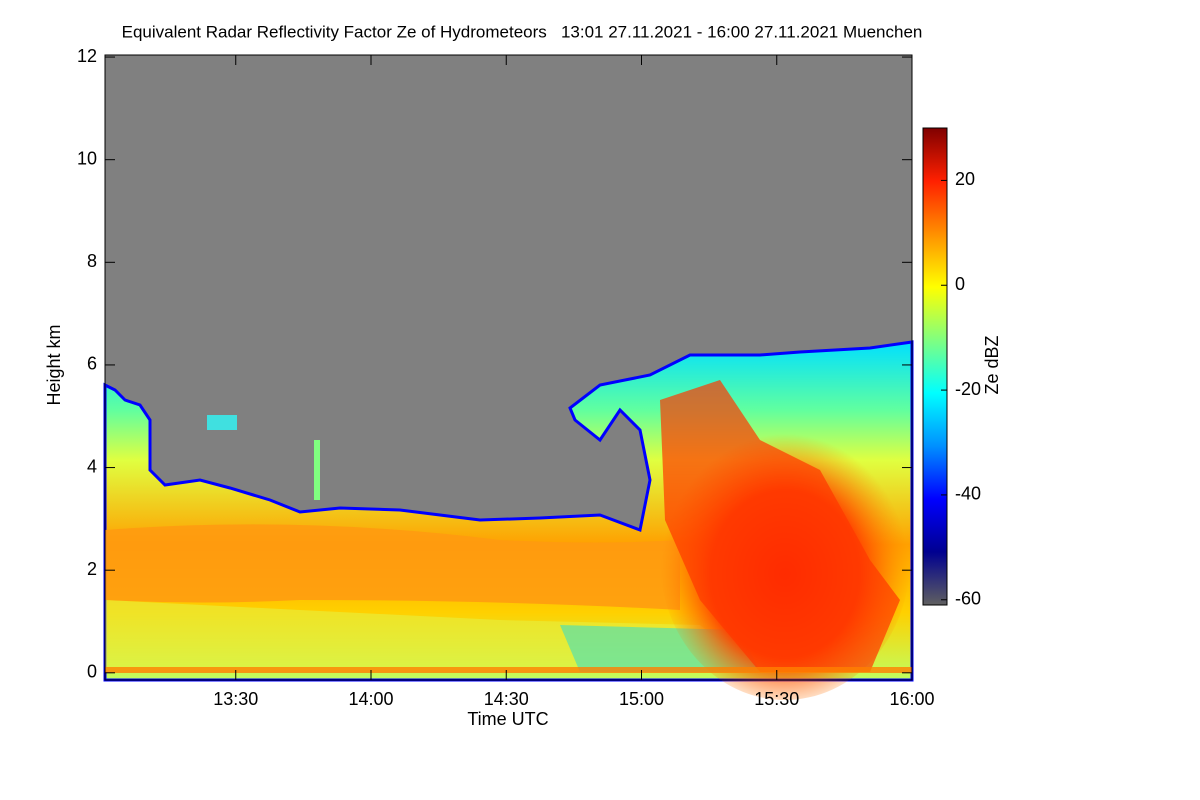 This screenshot has width=1200, height=800. Describe the element at coordinates (911, 699) in the screenshot. I see `x-tick-label: 16:00` at that location.